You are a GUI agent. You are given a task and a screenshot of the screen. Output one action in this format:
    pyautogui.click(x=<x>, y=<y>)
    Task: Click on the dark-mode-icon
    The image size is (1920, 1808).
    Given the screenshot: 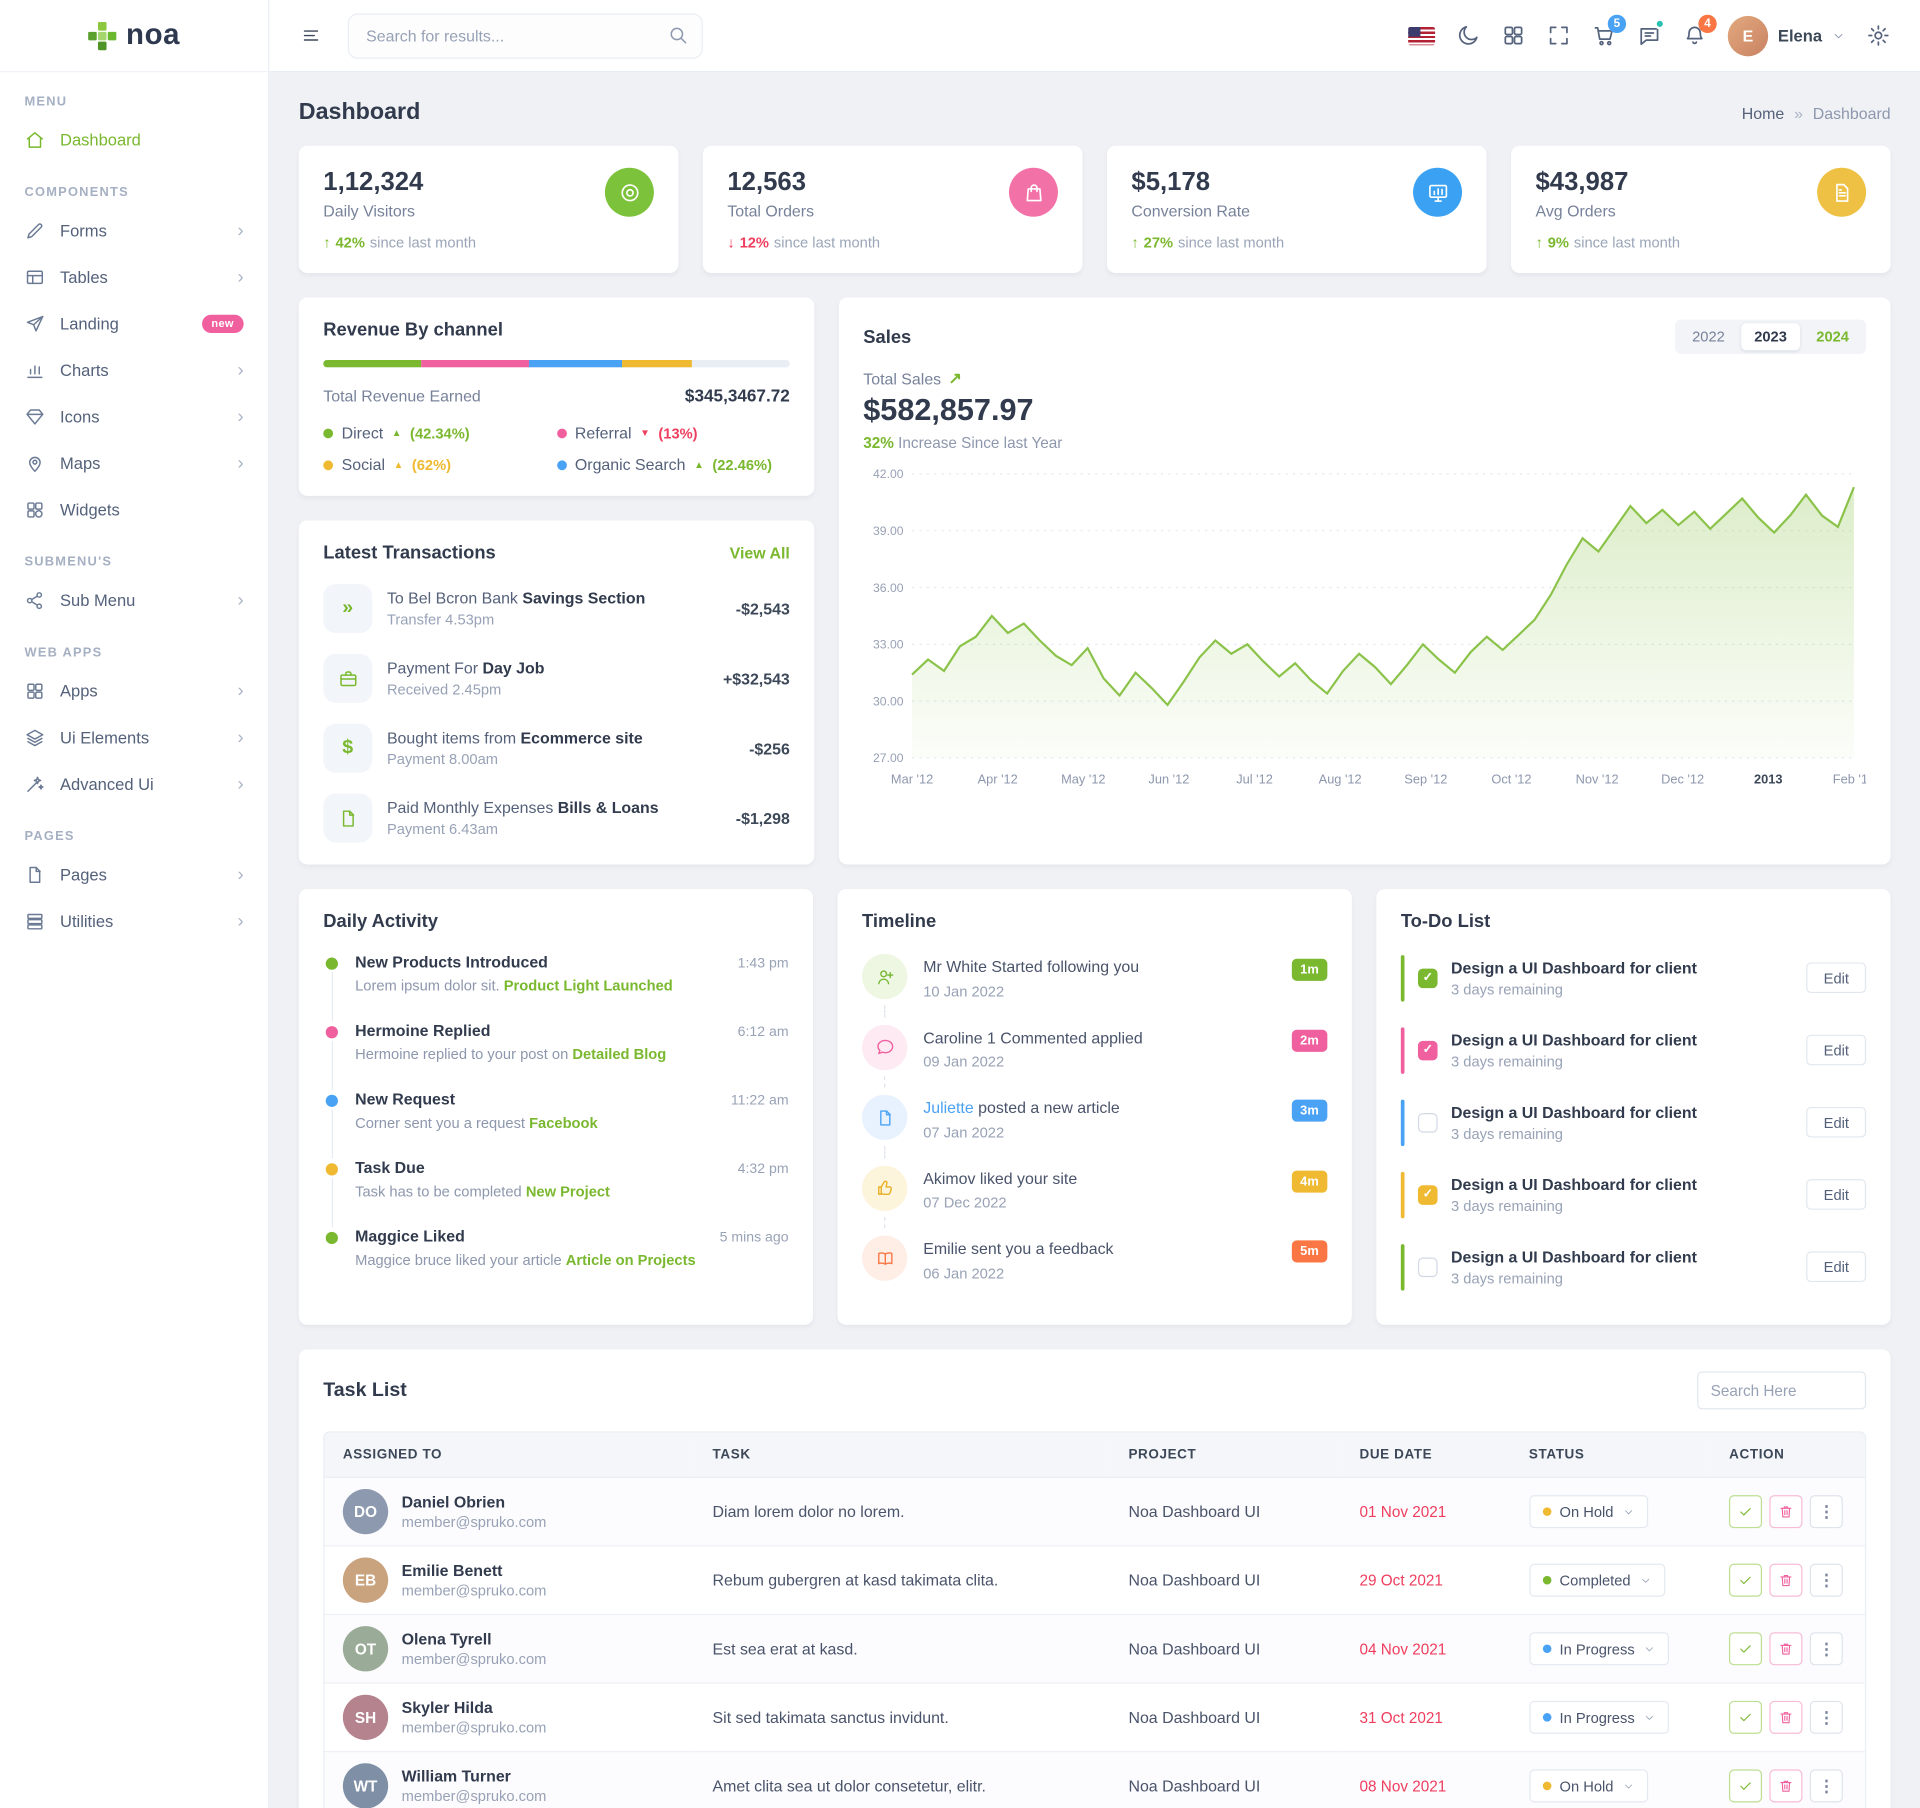 What is the action you would take?
    pyautogui.click(x=1468, y=35)
    